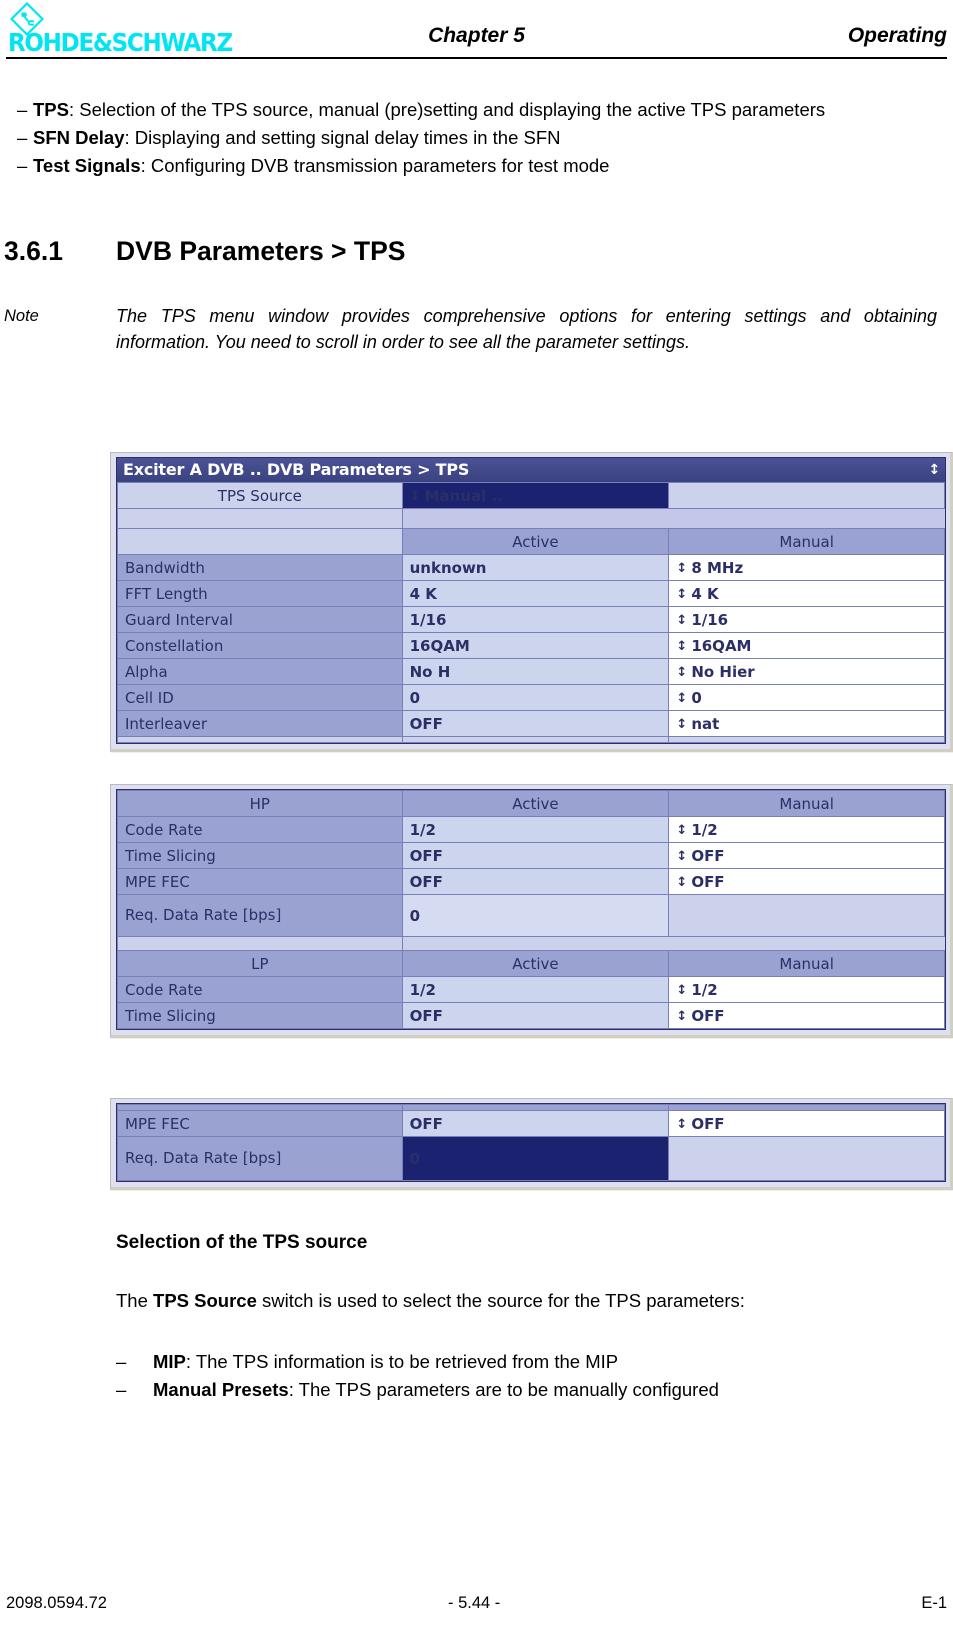 This screenshot has width=953, height=1629. I want to click on row-manual-value: 4 K, so click(705, 593).